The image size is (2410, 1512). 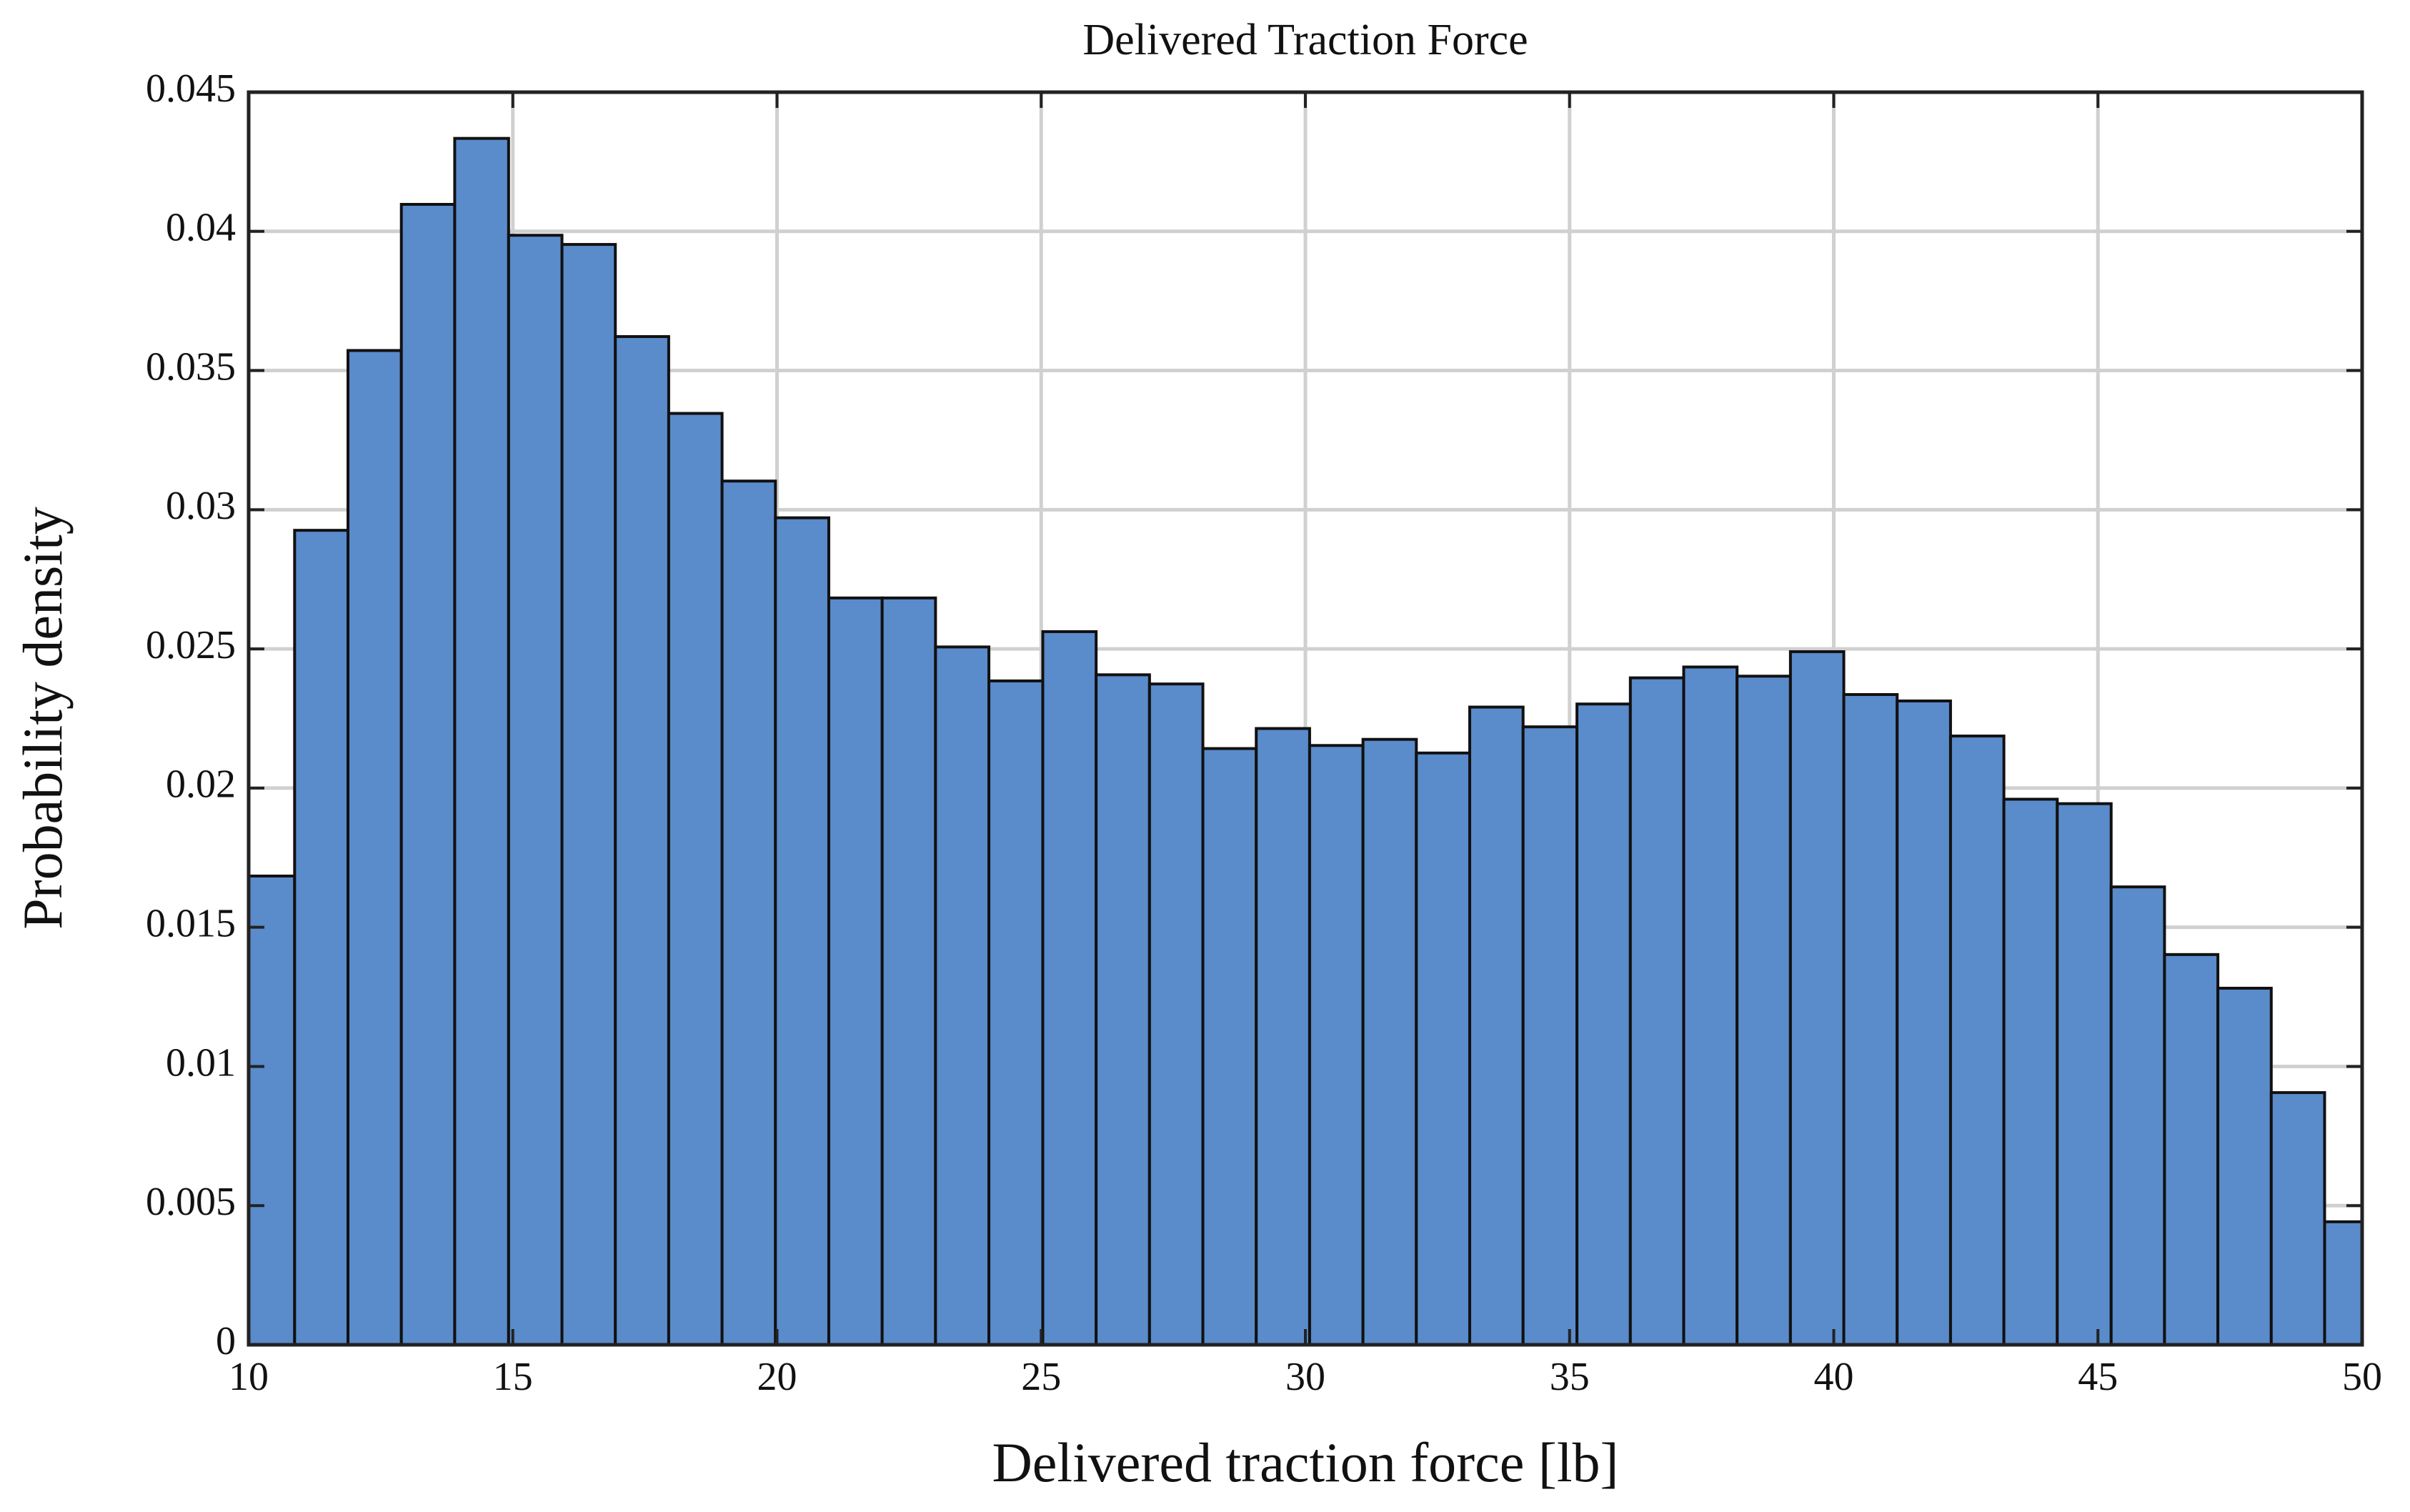 I want to click on y-tick-label: 0.04, so click(x=201, y=228).